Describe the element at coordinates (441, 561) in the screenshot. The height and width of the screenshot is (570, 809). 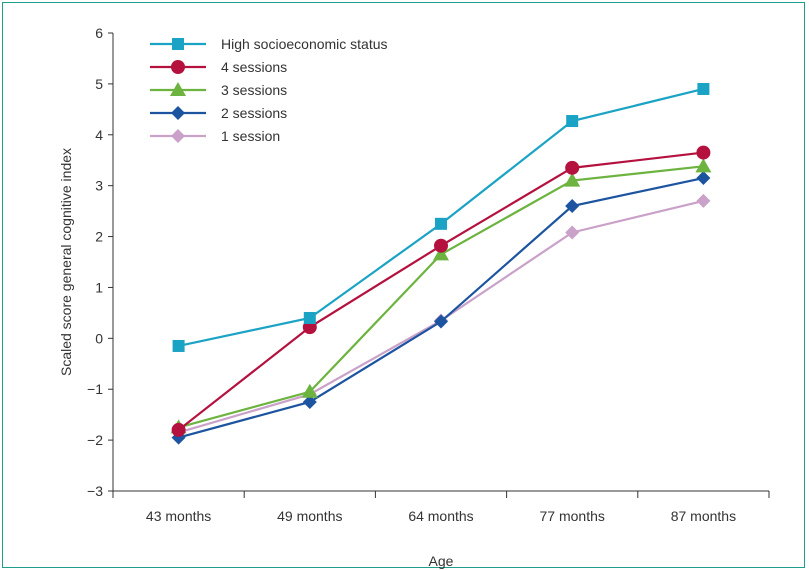
I see `x-axis-label: Age` at that location.